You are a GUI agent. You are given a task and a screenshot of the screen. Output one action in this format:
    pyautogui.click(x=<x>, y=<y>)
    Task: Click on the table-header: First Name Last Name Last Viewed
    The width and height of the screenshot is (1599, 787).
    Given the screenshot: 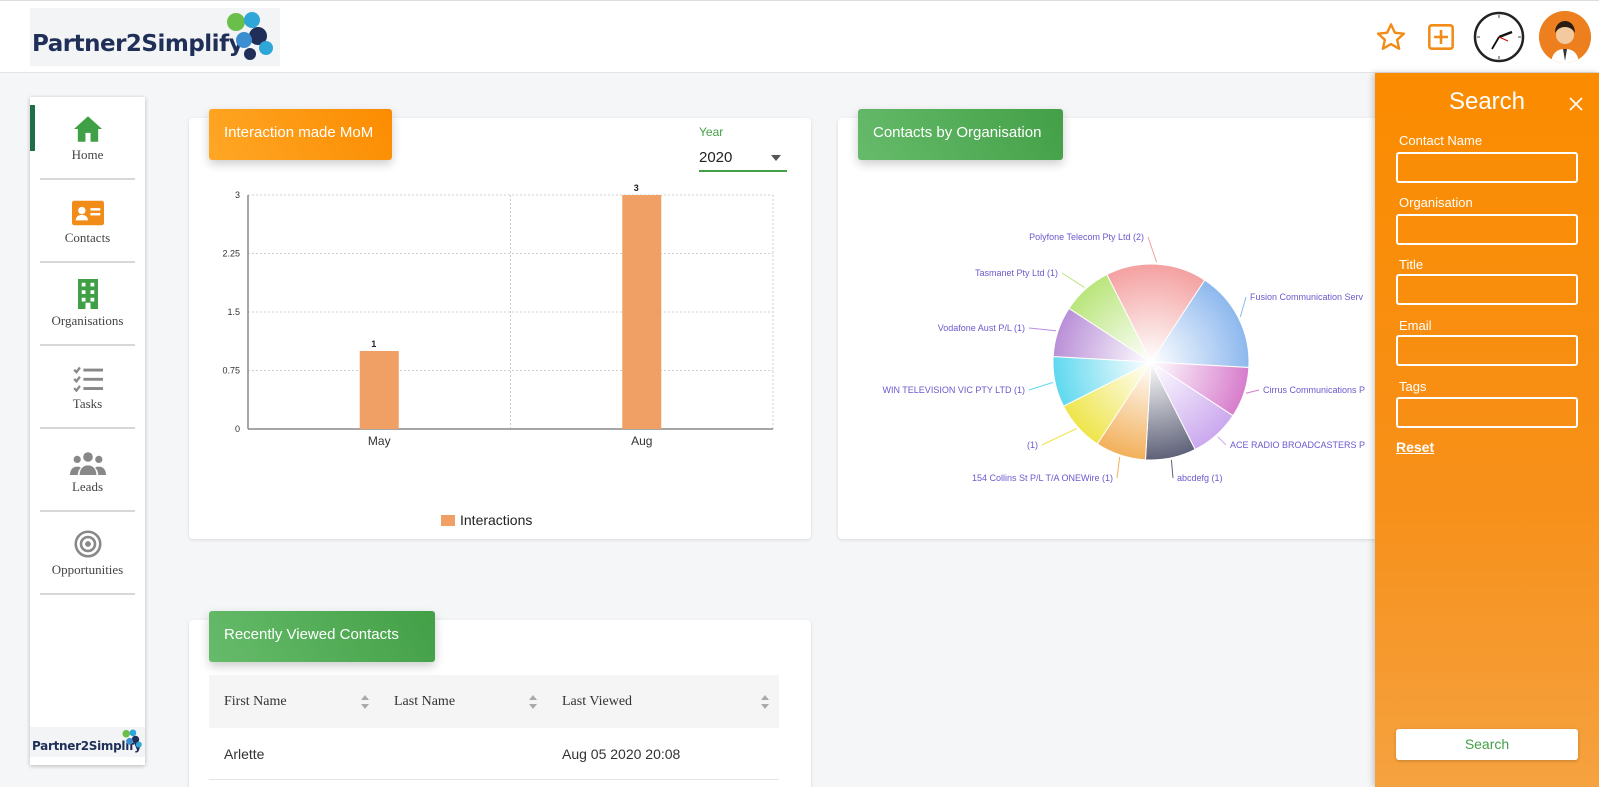 What is the action you would take?
    pyautogui.click(x=494, y=701)
    